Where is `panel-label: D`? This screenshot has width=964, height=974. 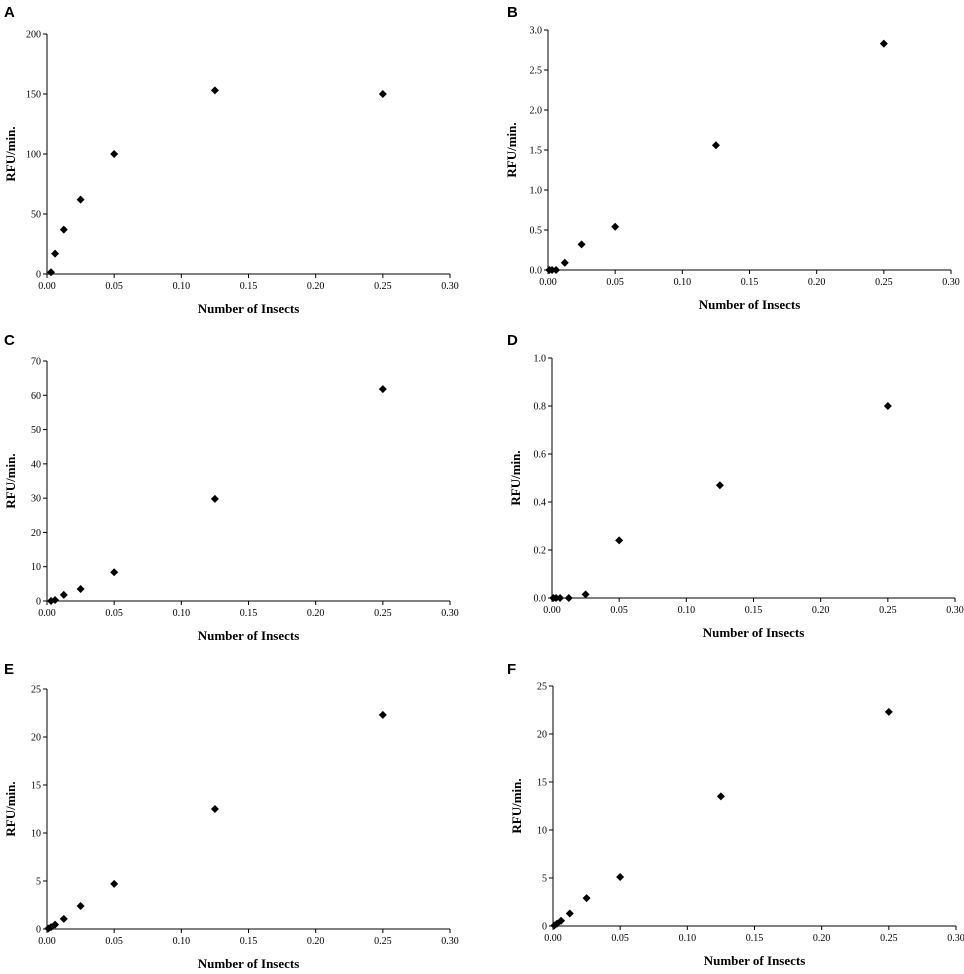 panel-label: D is located at coordinates (512, 340).